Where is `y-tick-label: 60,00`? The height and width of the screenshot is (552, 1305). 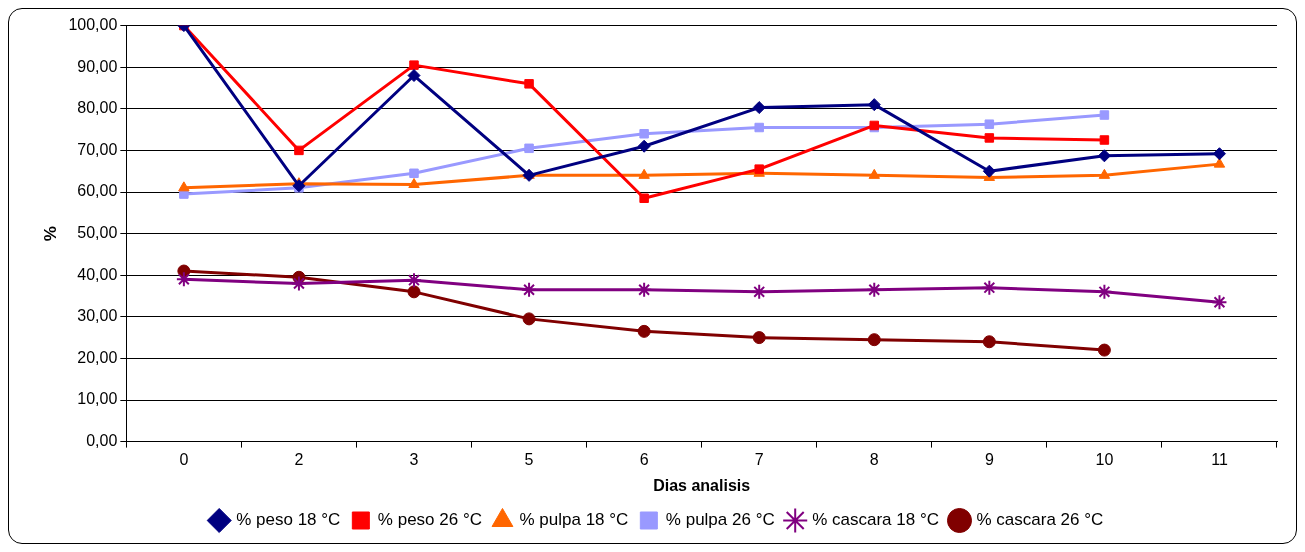 y-tick-label: 60,00 is located at coordinates (97, 191).